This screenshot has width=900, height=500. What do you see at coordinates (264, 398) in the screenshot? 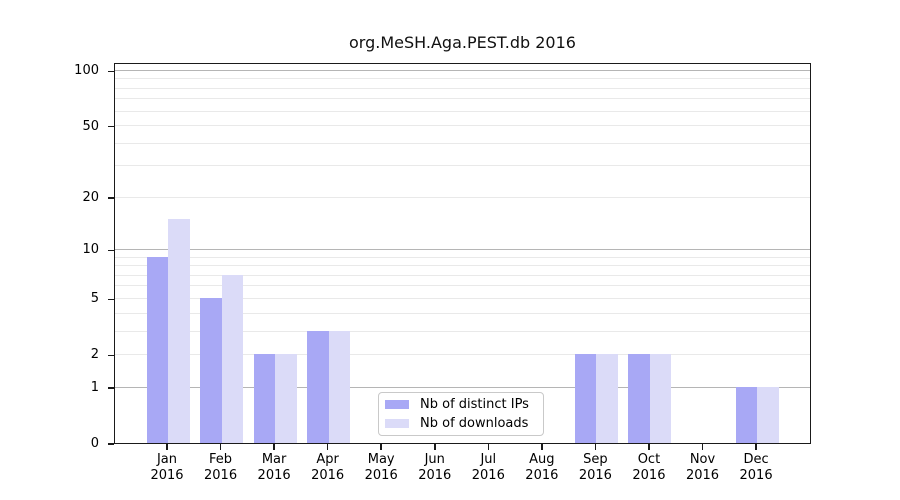
I see `bar-mar-distinct-ips` at bounding box center [264, 398].